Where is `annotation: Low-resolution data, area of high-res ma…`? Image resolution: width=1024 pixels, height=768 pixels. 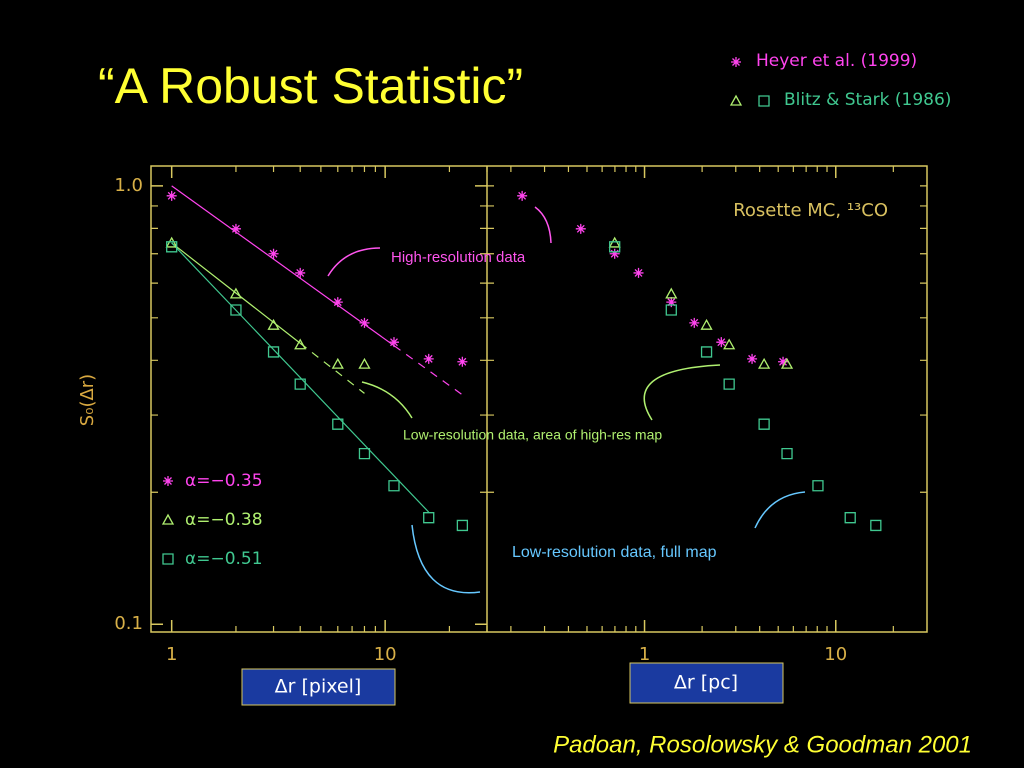 annotation: Low-resolution data, area of high-res ma… is located at coordinates (532, 435).